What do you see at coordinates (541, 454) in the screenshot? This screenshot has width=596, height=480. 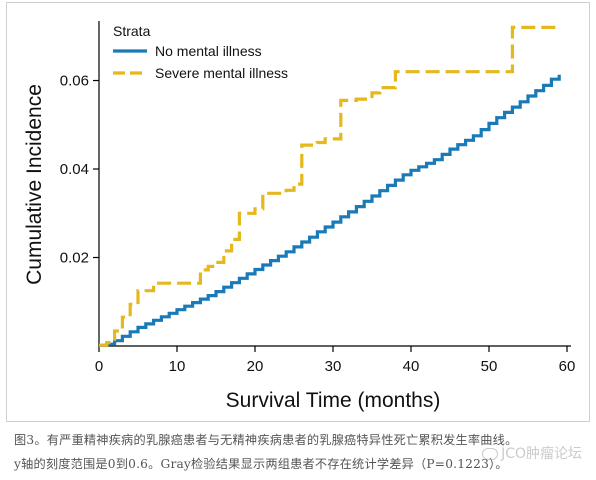 I see `watermark-text: JCO肿瘤论坛` at bounding box center [541, 454].